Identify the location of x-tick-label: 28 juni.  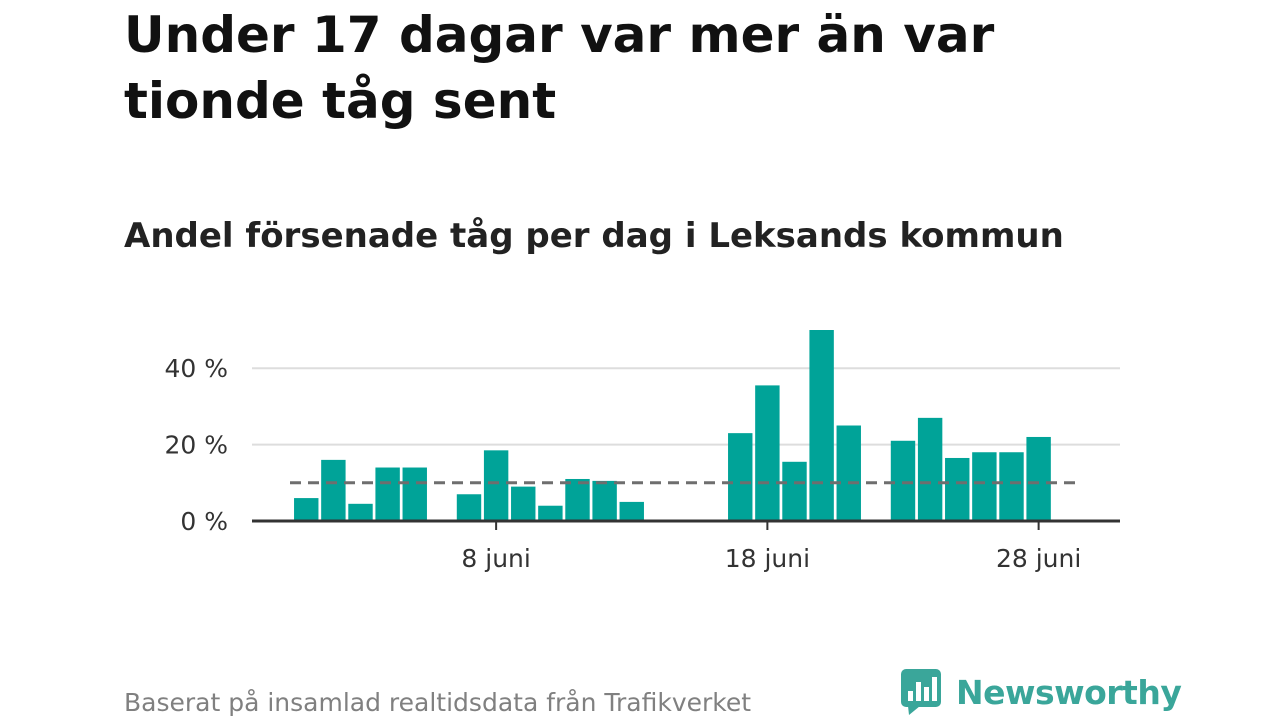
(1038, 558).